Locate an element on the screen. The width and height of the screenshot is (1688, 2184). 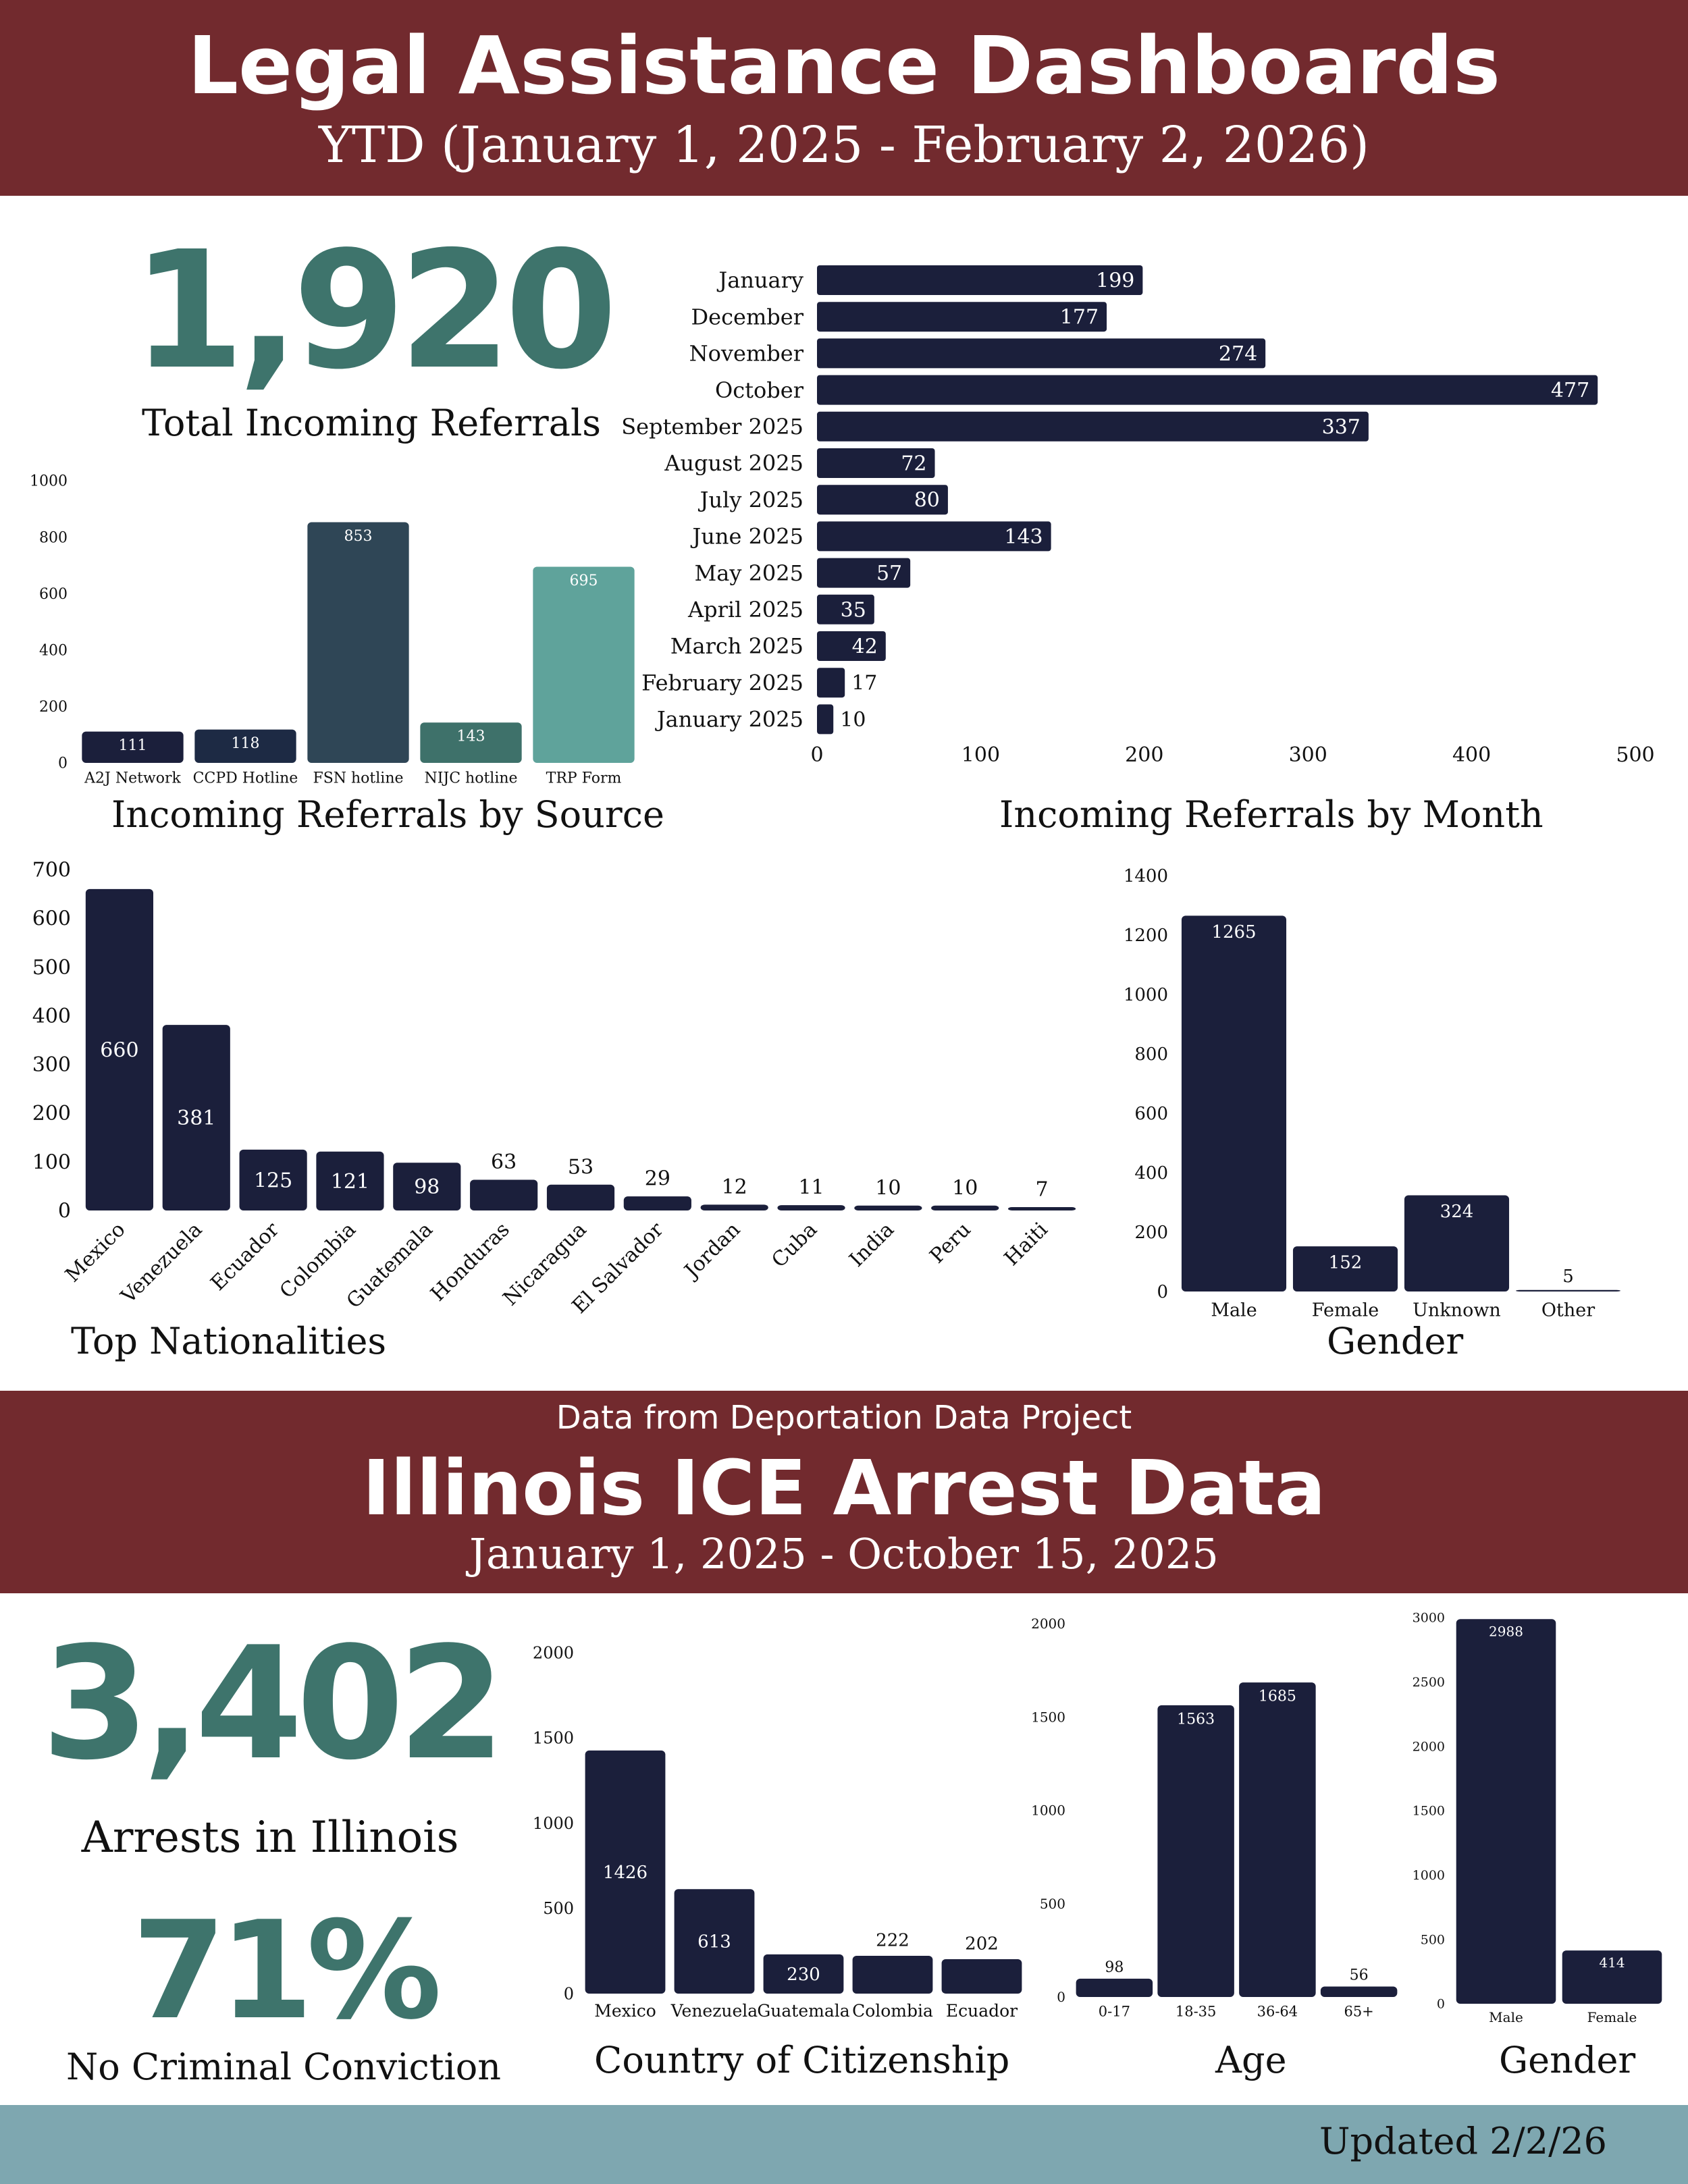
arrests-kpi: 3,402 is located at coordinates (273, 1704).